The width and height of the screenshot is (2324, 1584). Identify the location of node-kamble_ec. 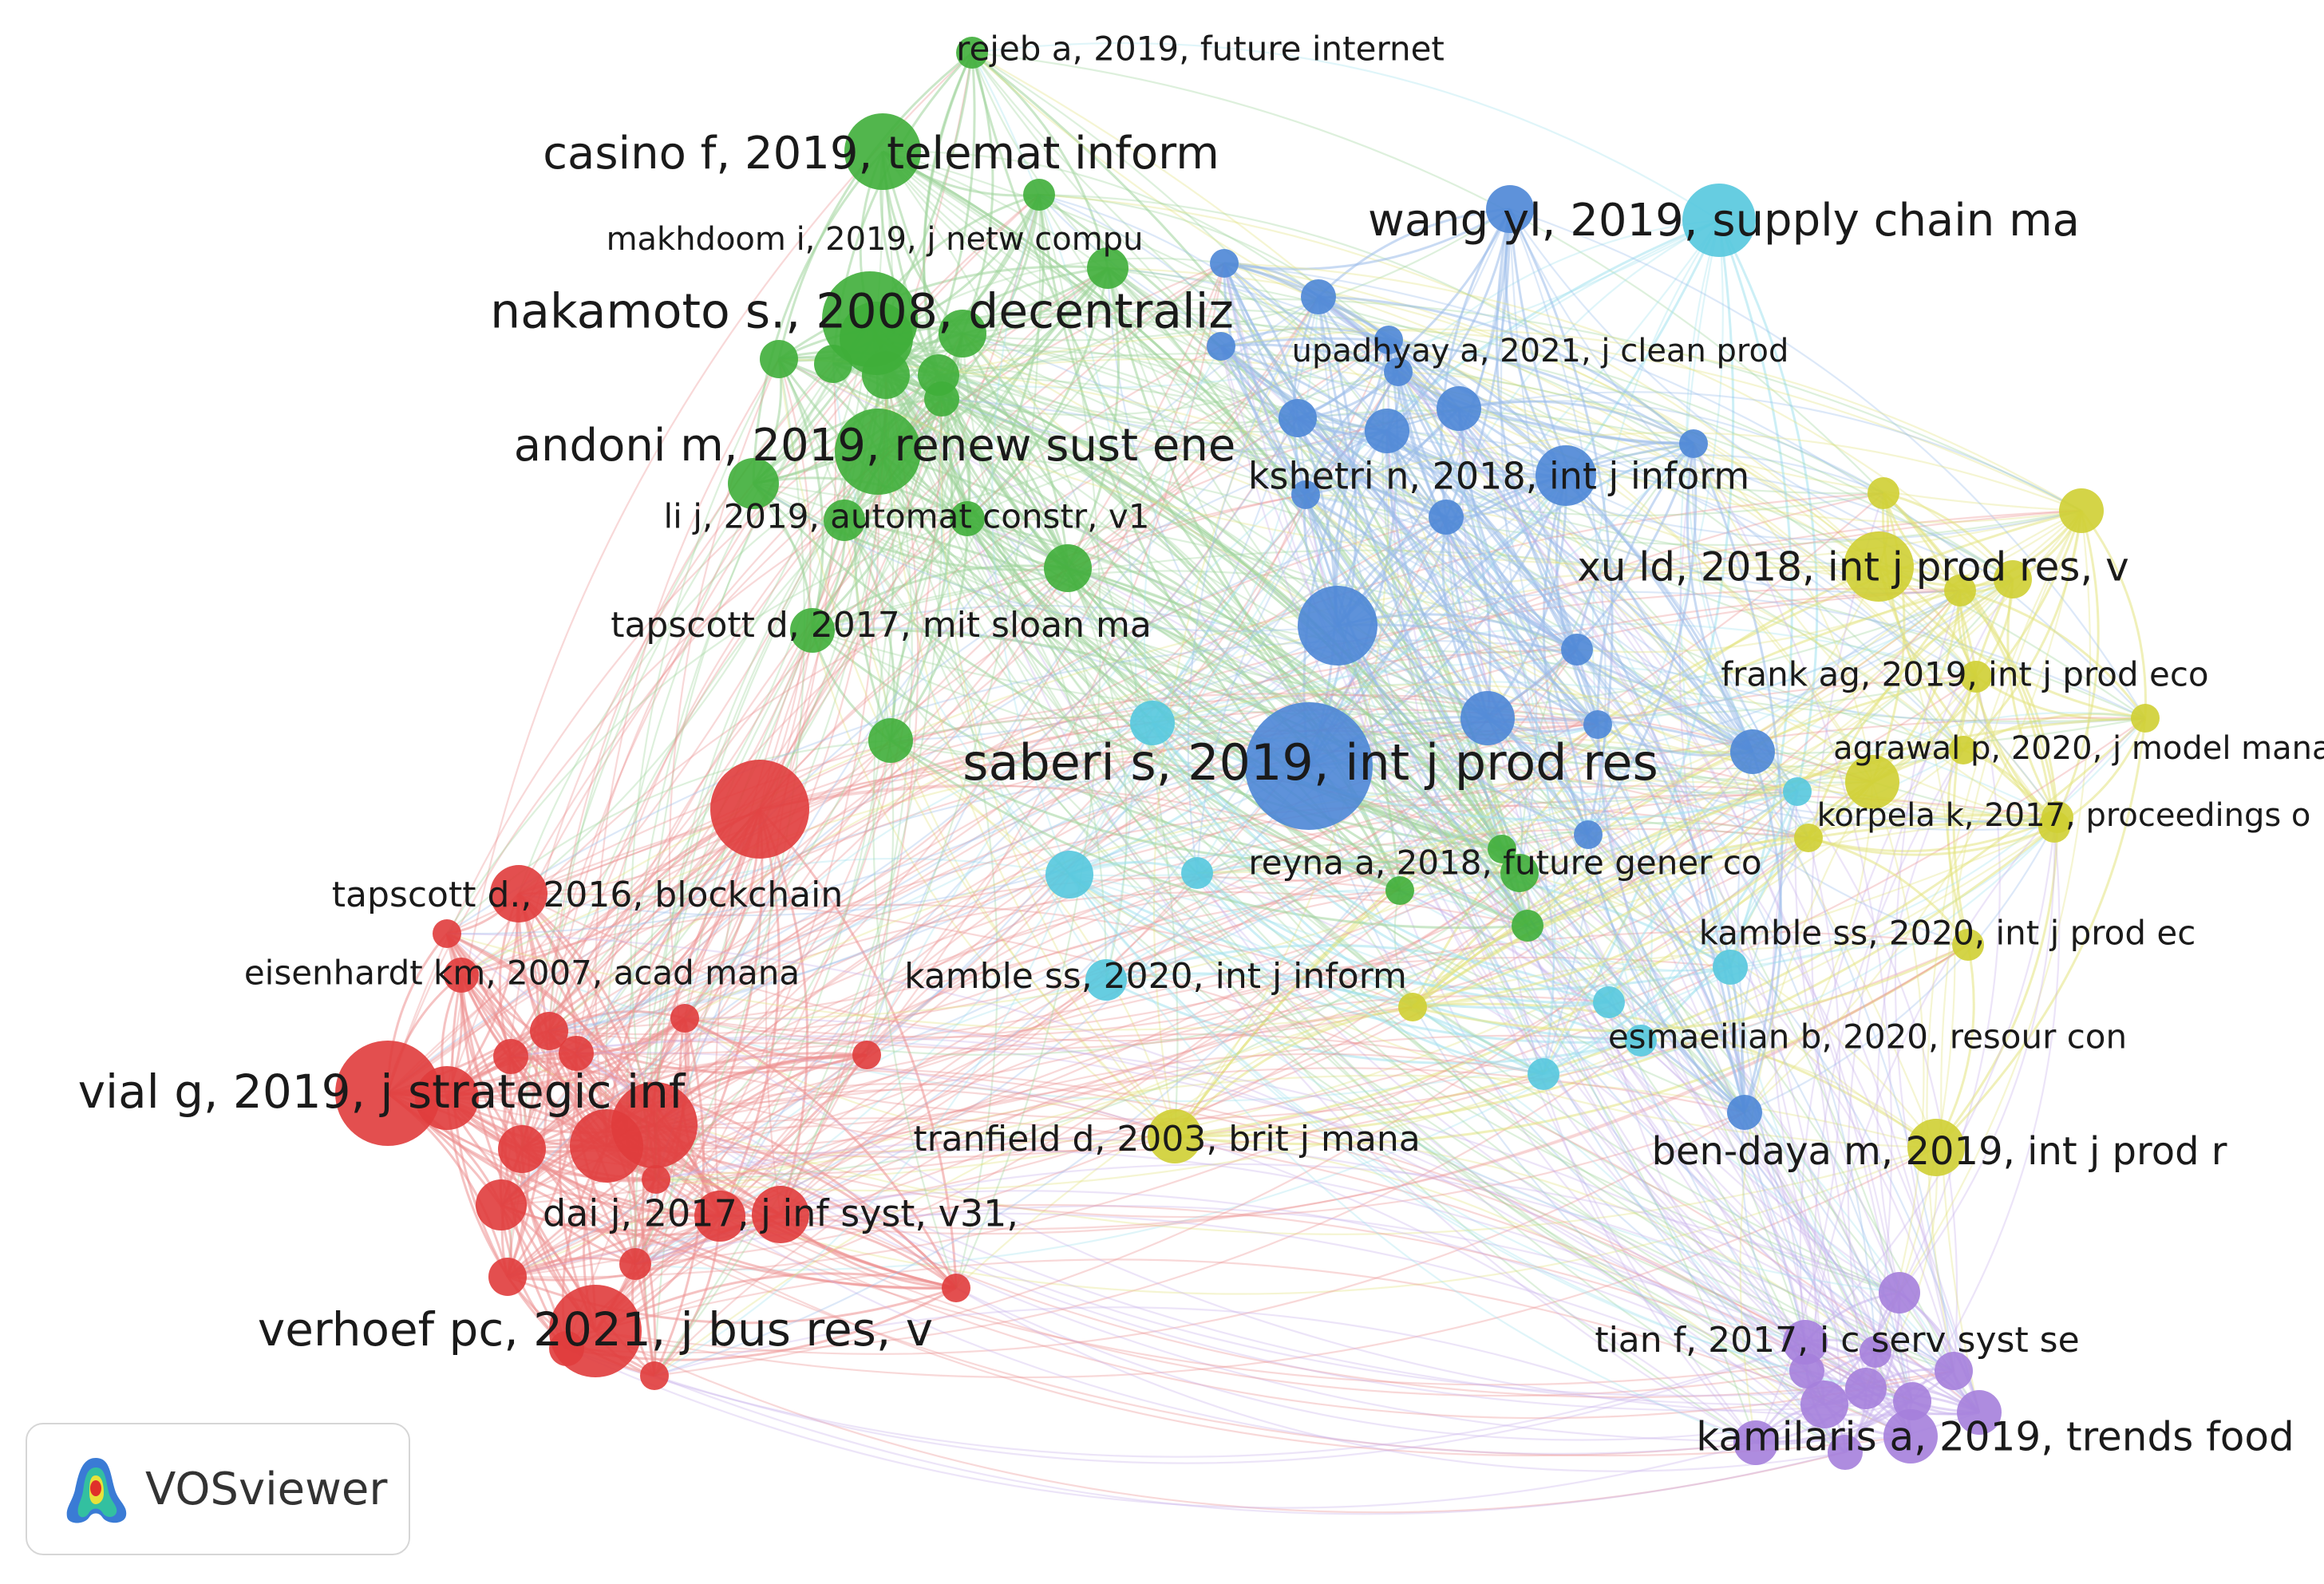
(1731, 967).